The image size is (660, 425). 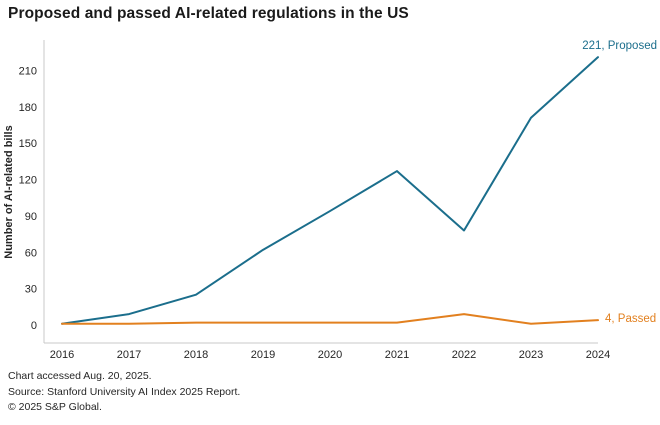 I want to click on x-tick-label: 2024, so click(x=598, y=355).